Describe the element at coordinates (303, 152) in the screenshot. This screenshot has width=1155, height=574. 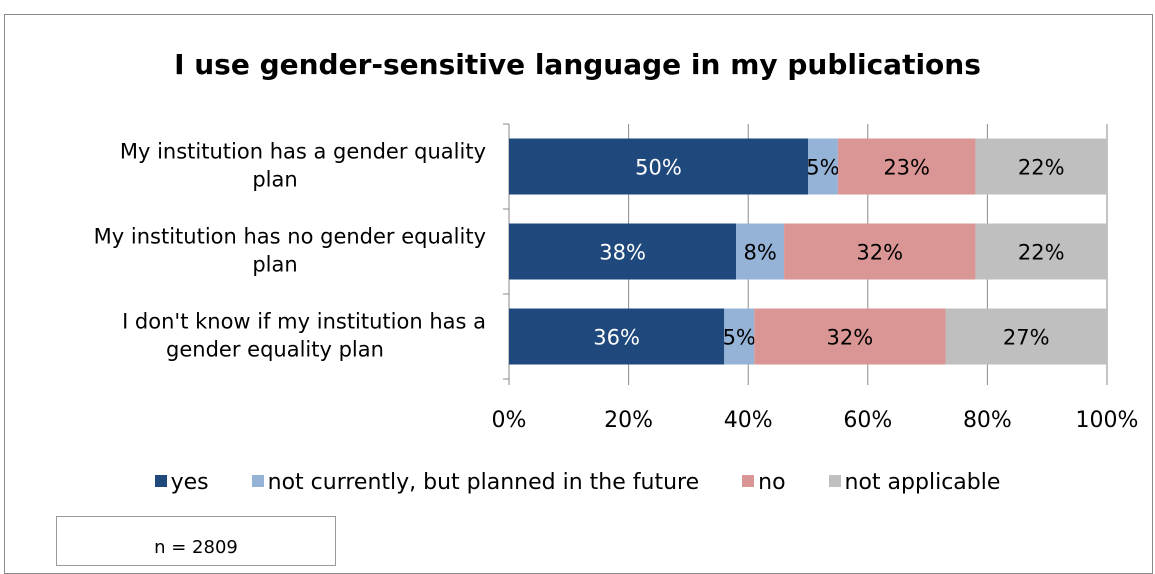
I see `category-label-0-line-0: My institution has a gender quality` at that location.